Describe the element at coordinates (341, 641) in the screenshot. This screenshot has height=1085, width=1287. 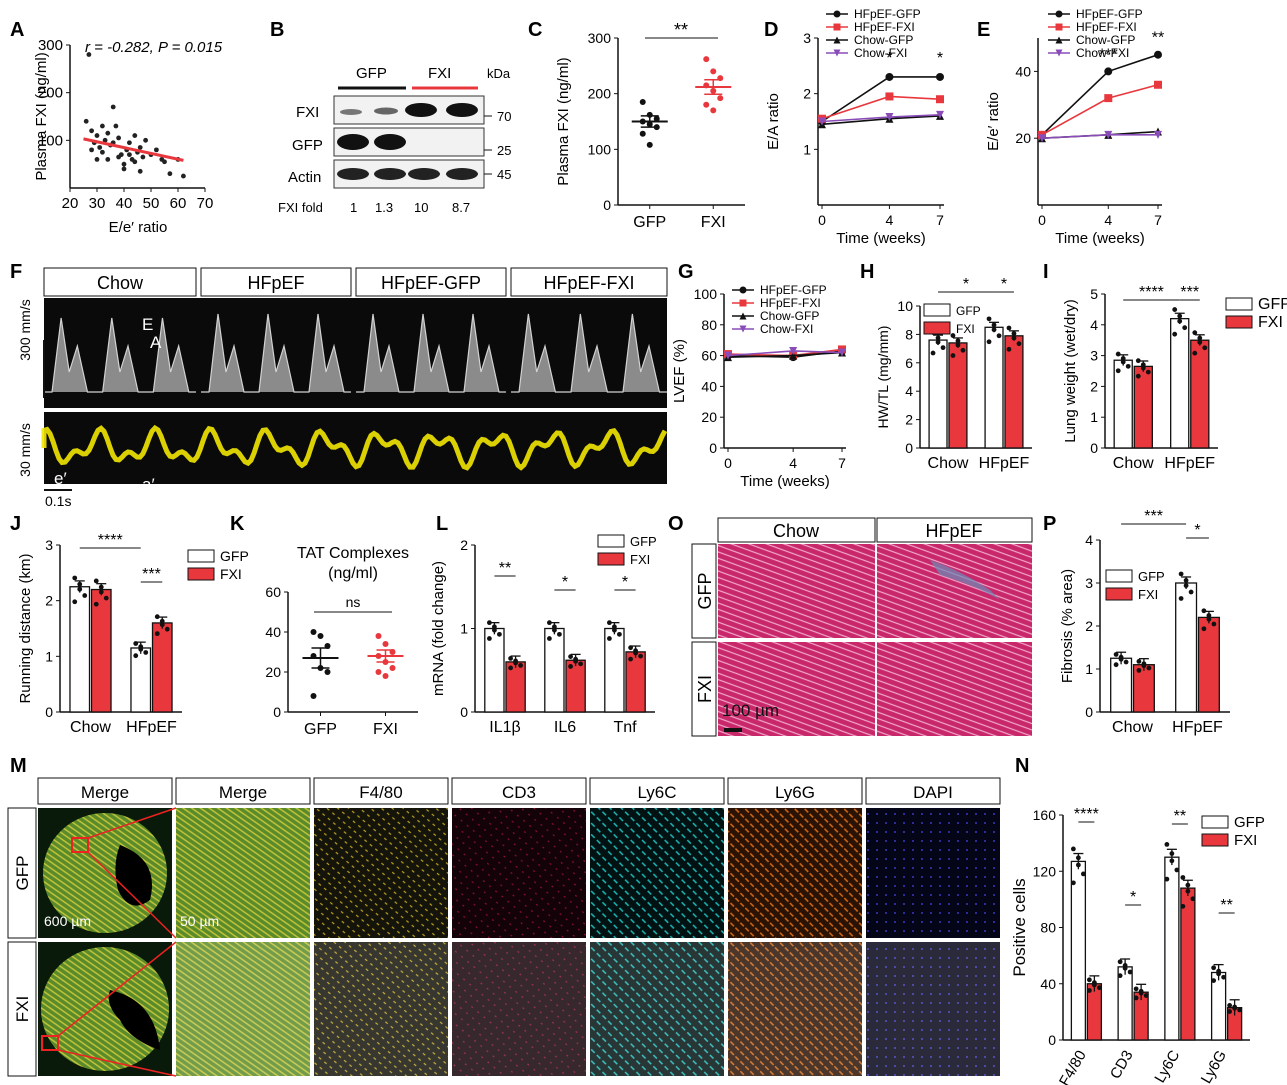
I see `panel-k-dotplot: 0 20 40 60 GFP FXI TAT Complexes (ng/ml) ns` at that location.